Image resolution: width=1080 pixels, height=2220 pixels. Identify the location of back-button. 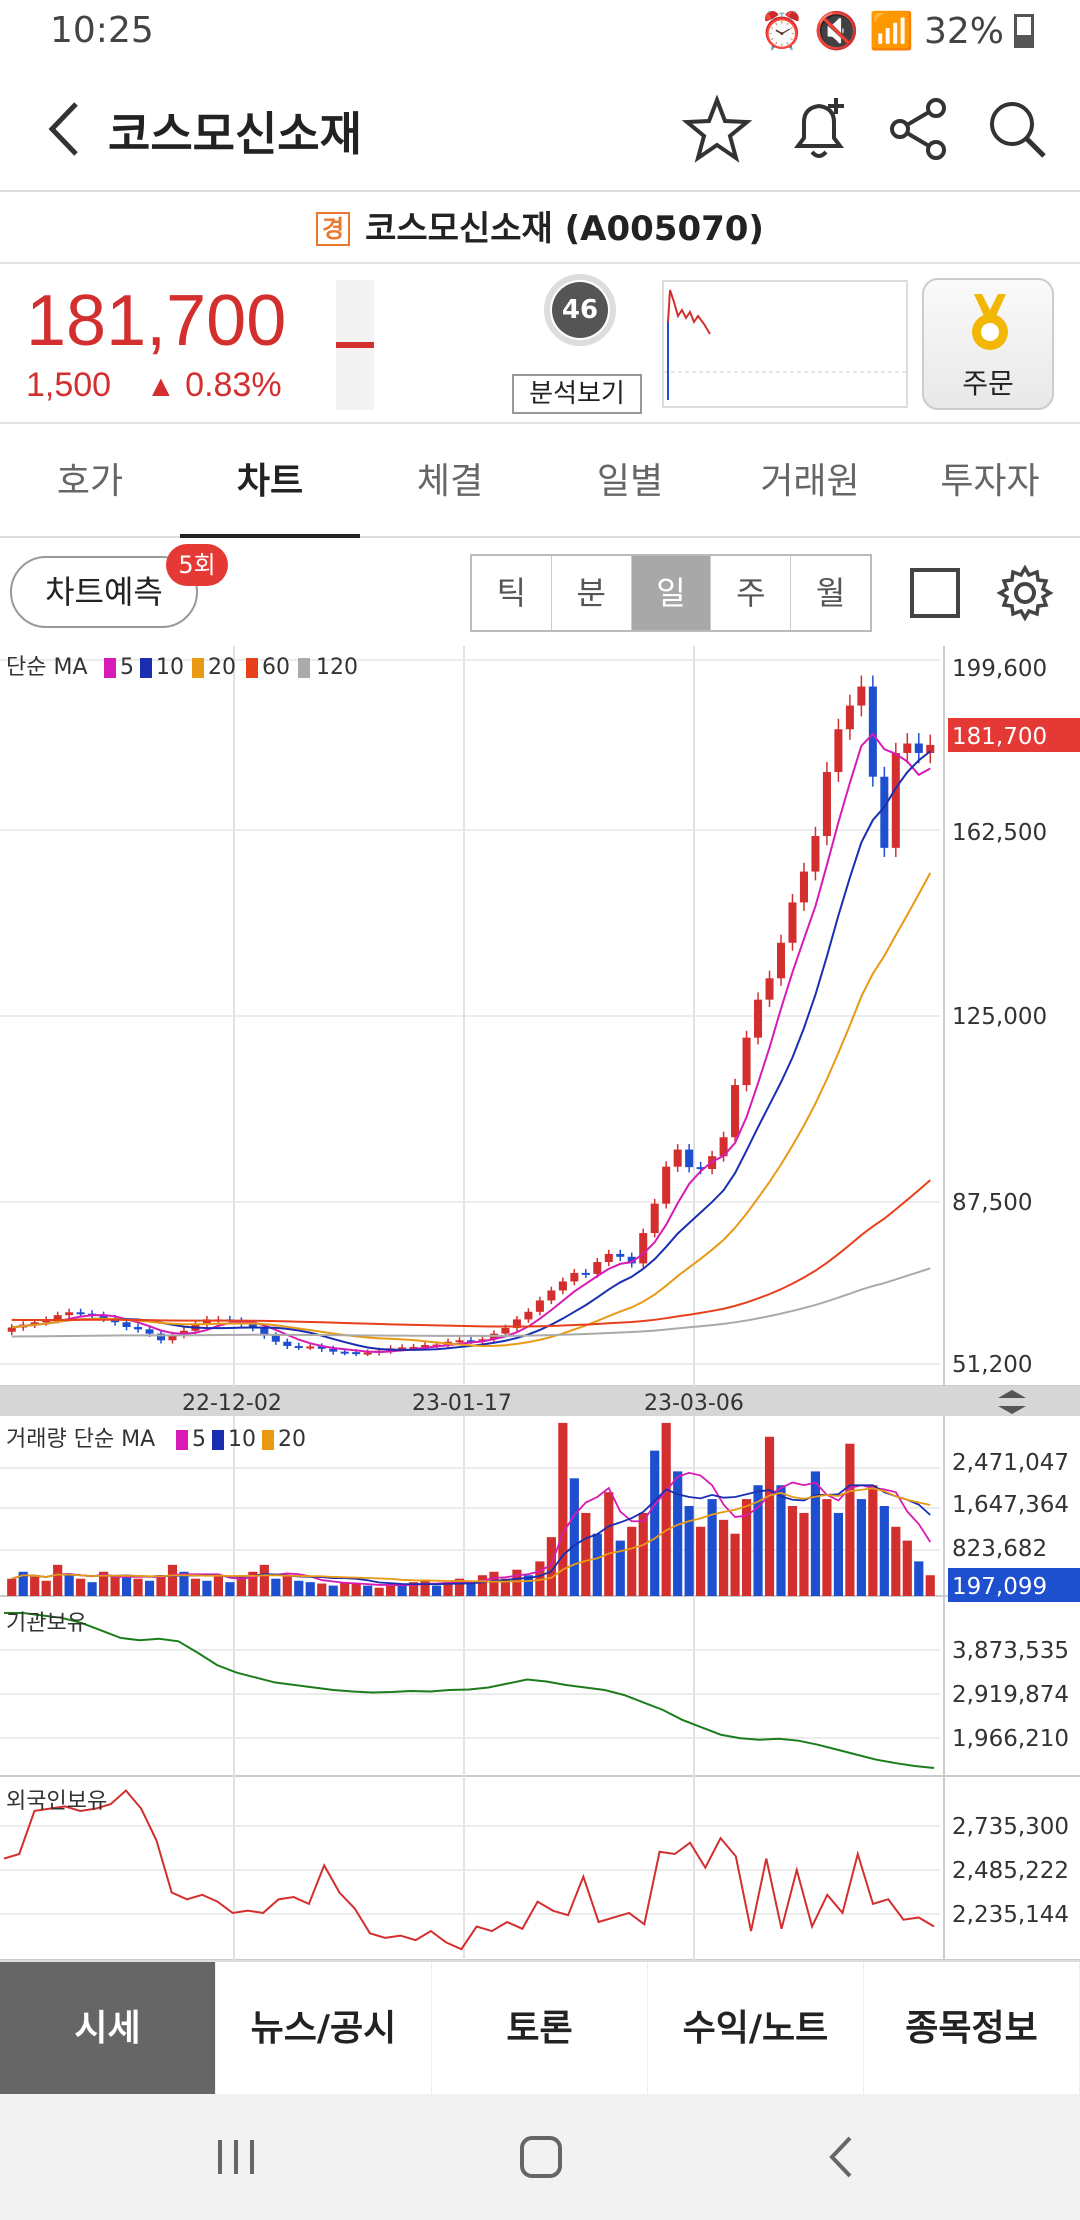
(68, 129).